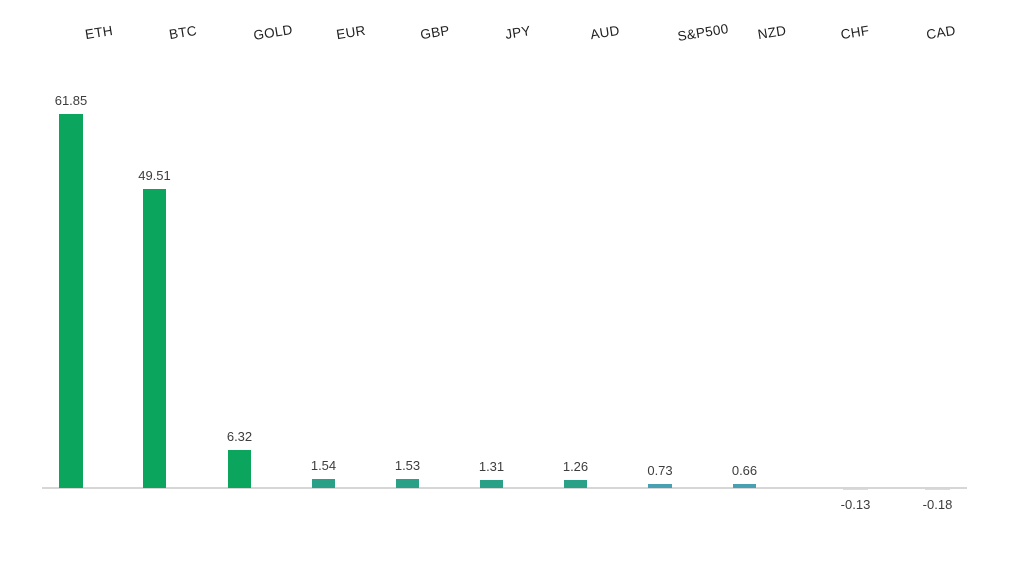 This screenshot has width=1024, height=564. Describe the element at coordinates (855, 504) in the screenshot. I see `bar-value-label: -0.13` at that location.